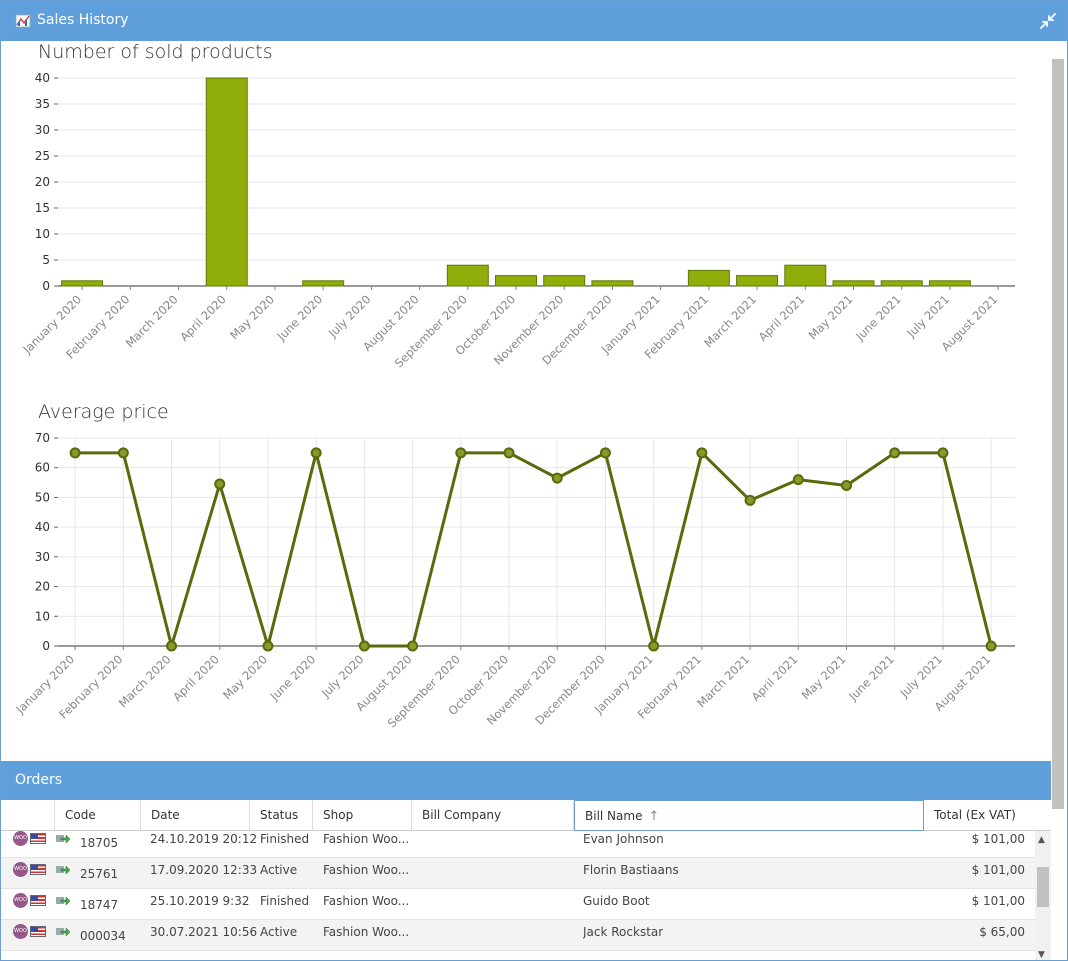 The image size is (1068, 961). What do you see at coordinates (204, 870) in the screenshot?
I see `cell-date: 17.09.2020 12:33` at bounding box center [204, 870].